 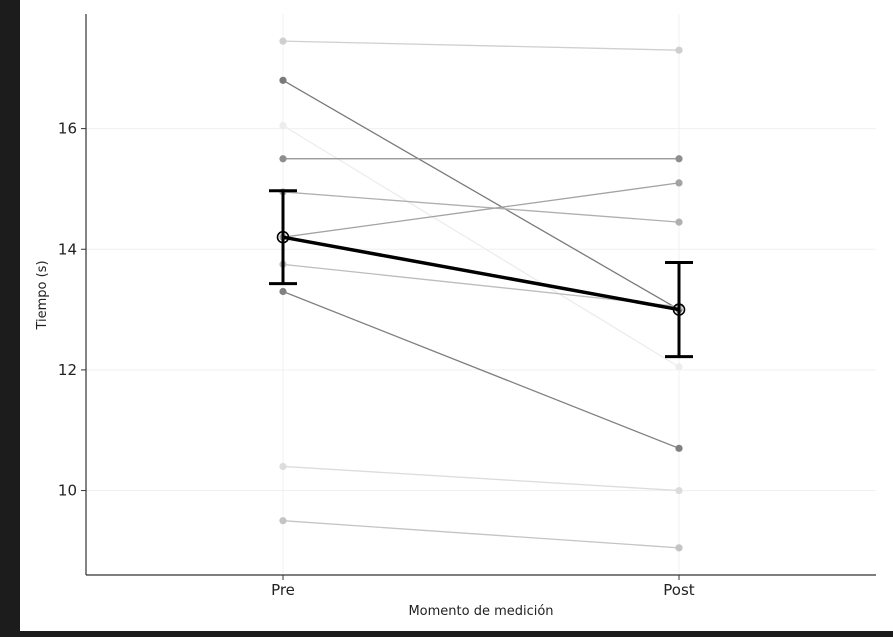 What do you see at coordinates (67, 249) in the screenshot?
I see `y-tick-label: 14` at bounding box center [67, 249].